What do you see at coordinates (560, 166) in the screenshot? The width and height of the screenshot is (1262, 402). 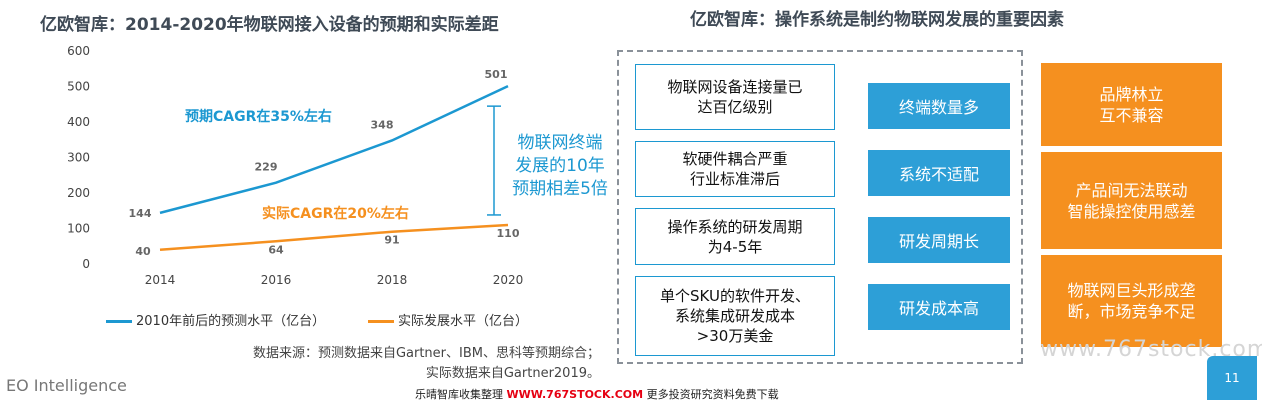 I see `gap-annotation: 物联网终端 发展的10年 预期相差5倍` at bounding box center [560, 166].